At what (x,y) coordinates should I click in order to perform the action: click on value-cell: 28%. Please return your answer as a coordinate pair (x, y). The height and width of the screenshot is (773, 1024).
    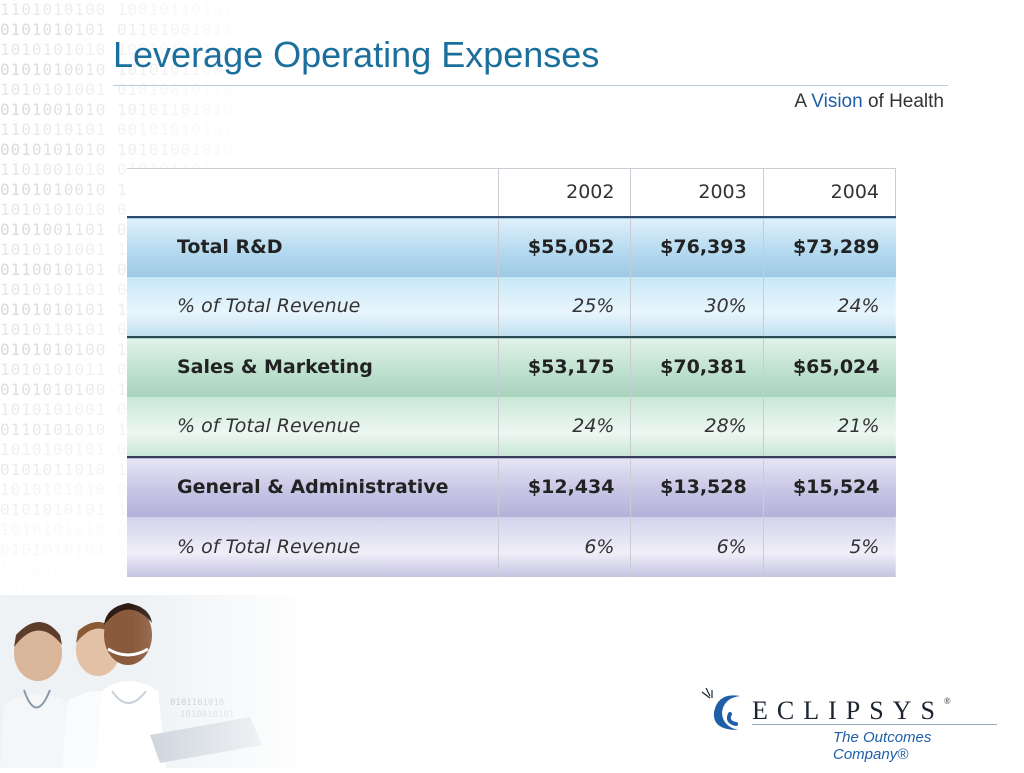
    Looking at the image, I should click on (697, 426).